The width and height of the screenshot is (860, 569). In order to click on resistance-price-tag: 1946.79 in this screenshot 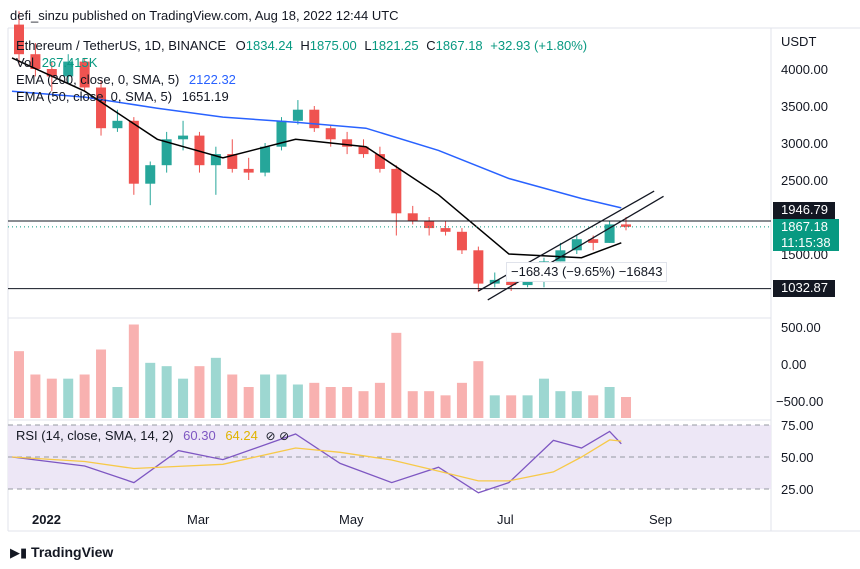, I will do `click(804, 210)`.